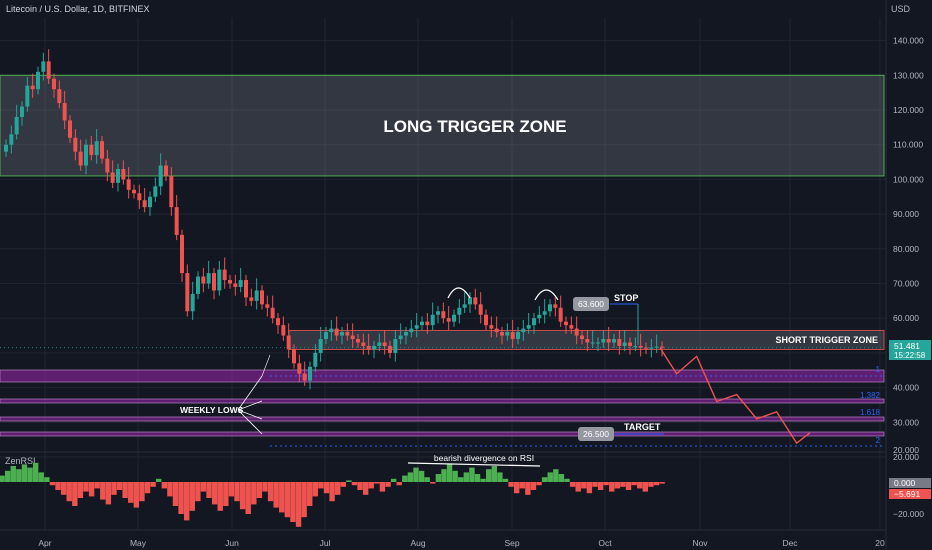 The image size is (932, 550). I want to click on fib-band-target, so click(442, 434).